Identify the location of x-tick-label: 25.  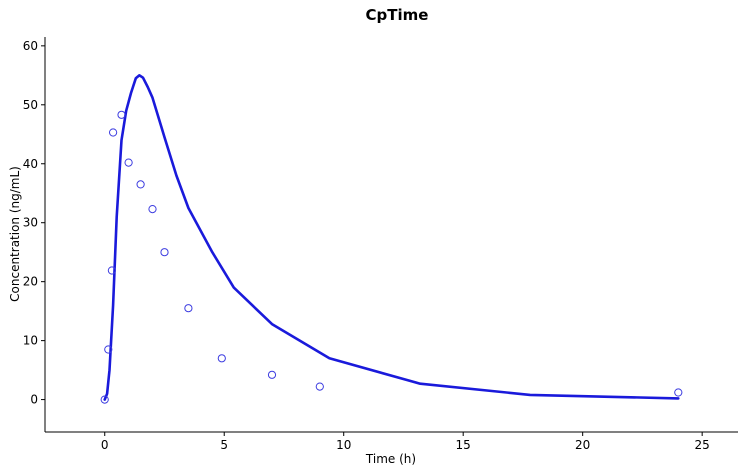
(702, 445).